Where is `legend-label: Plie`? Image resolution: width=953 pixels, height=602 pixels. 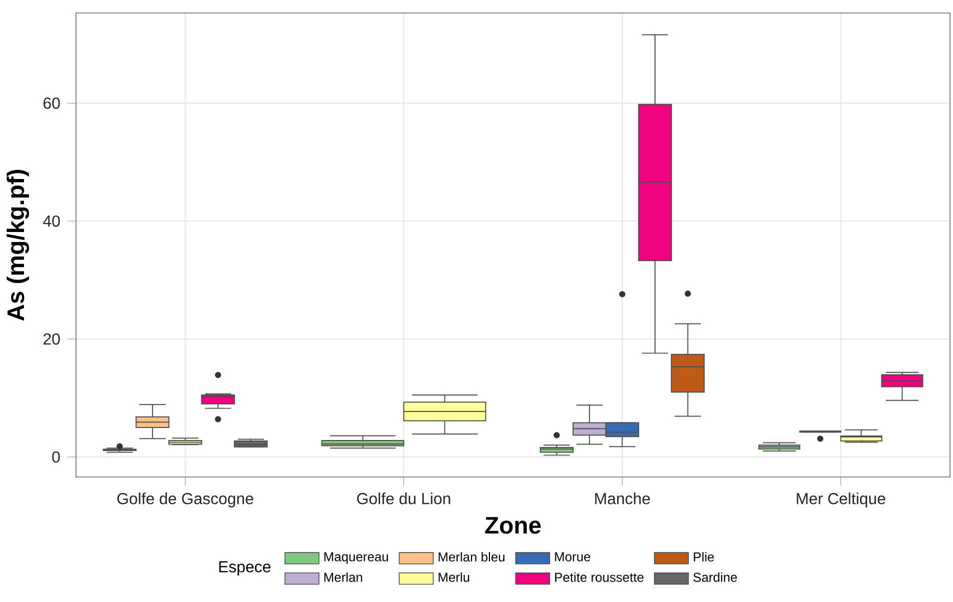
legend-label: Plie is located at coordinates (704, 557).